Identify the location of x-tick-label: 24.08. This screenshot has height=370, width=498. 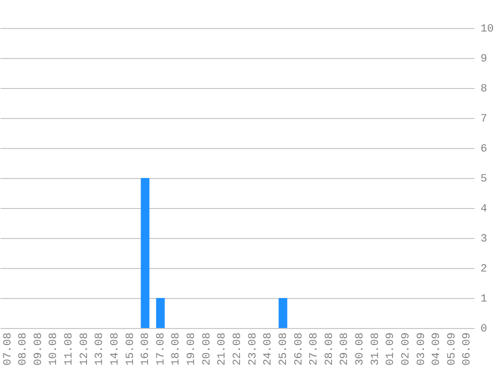
(268, 349).